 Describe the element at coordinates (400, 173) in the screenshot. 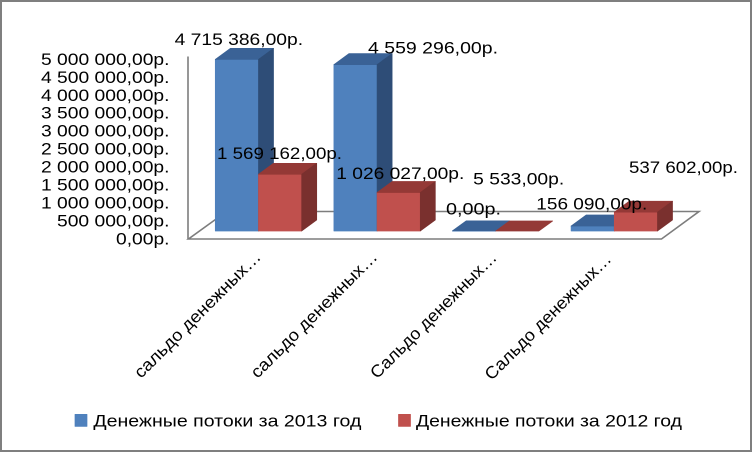

I see `svg-text: 1 026 027,00р.` at that location.